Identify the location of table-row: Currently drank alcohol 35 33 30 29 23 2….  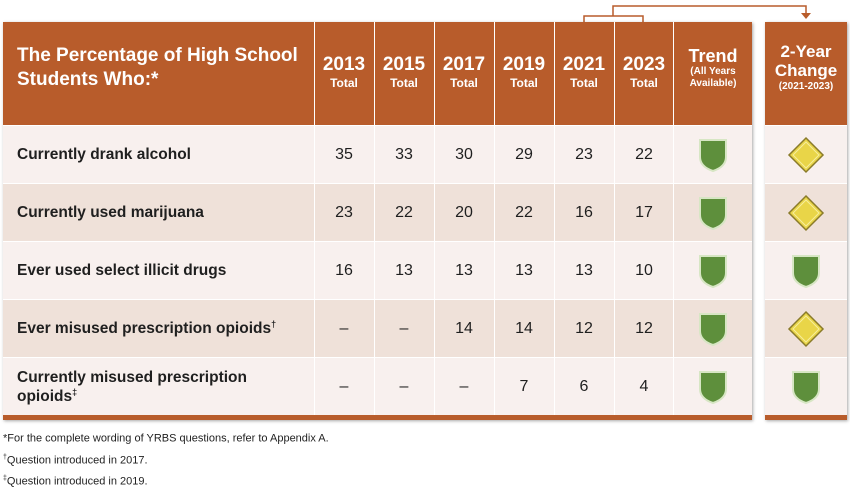
(377, 155).